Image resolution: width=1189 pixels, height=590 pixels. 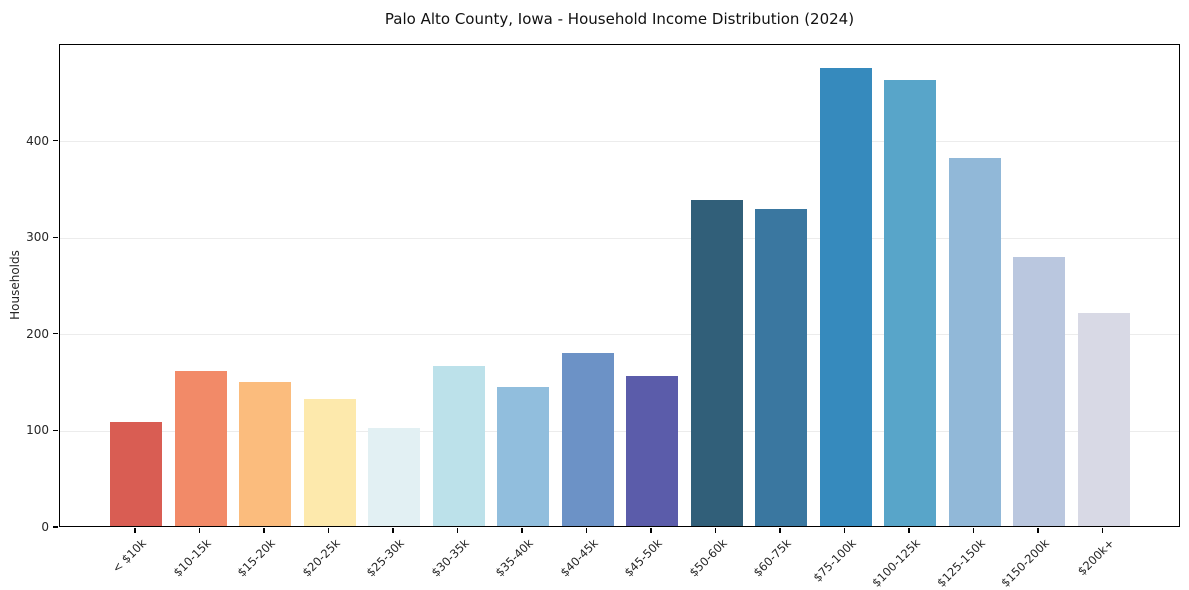 What do you see at coordinates (129, 556) in the screenshot?
I see `x-tick-label: < $10k` at bounding box center [129, 556].